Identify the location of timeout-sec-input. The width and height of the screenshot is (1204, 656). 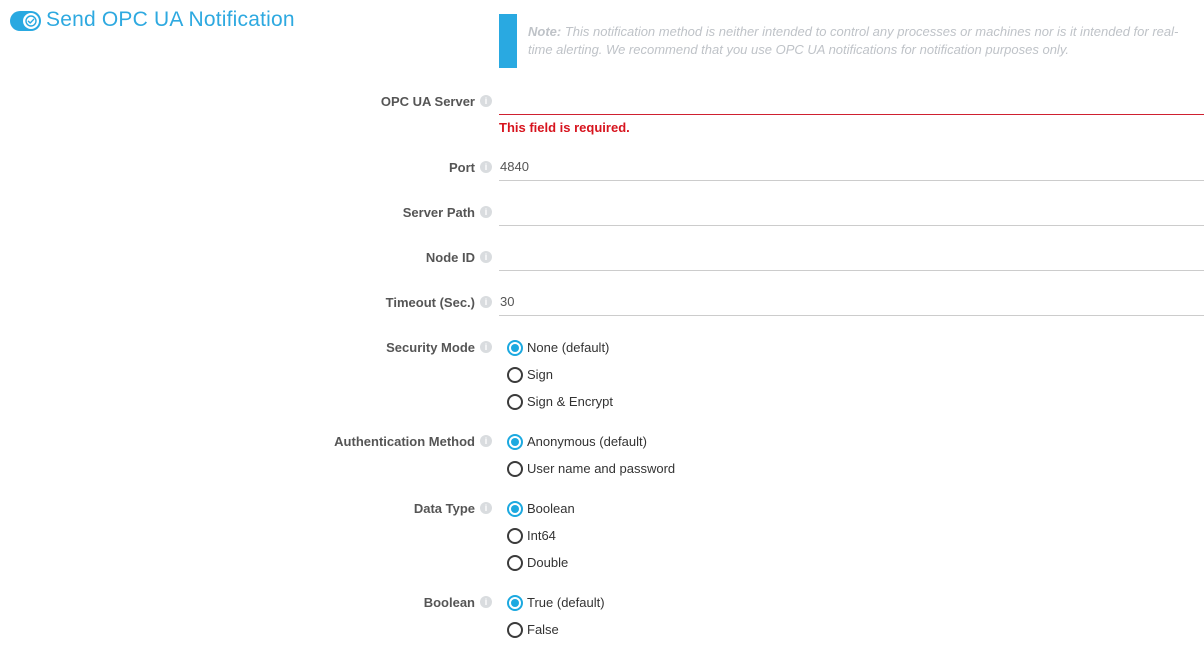
(851, 302).